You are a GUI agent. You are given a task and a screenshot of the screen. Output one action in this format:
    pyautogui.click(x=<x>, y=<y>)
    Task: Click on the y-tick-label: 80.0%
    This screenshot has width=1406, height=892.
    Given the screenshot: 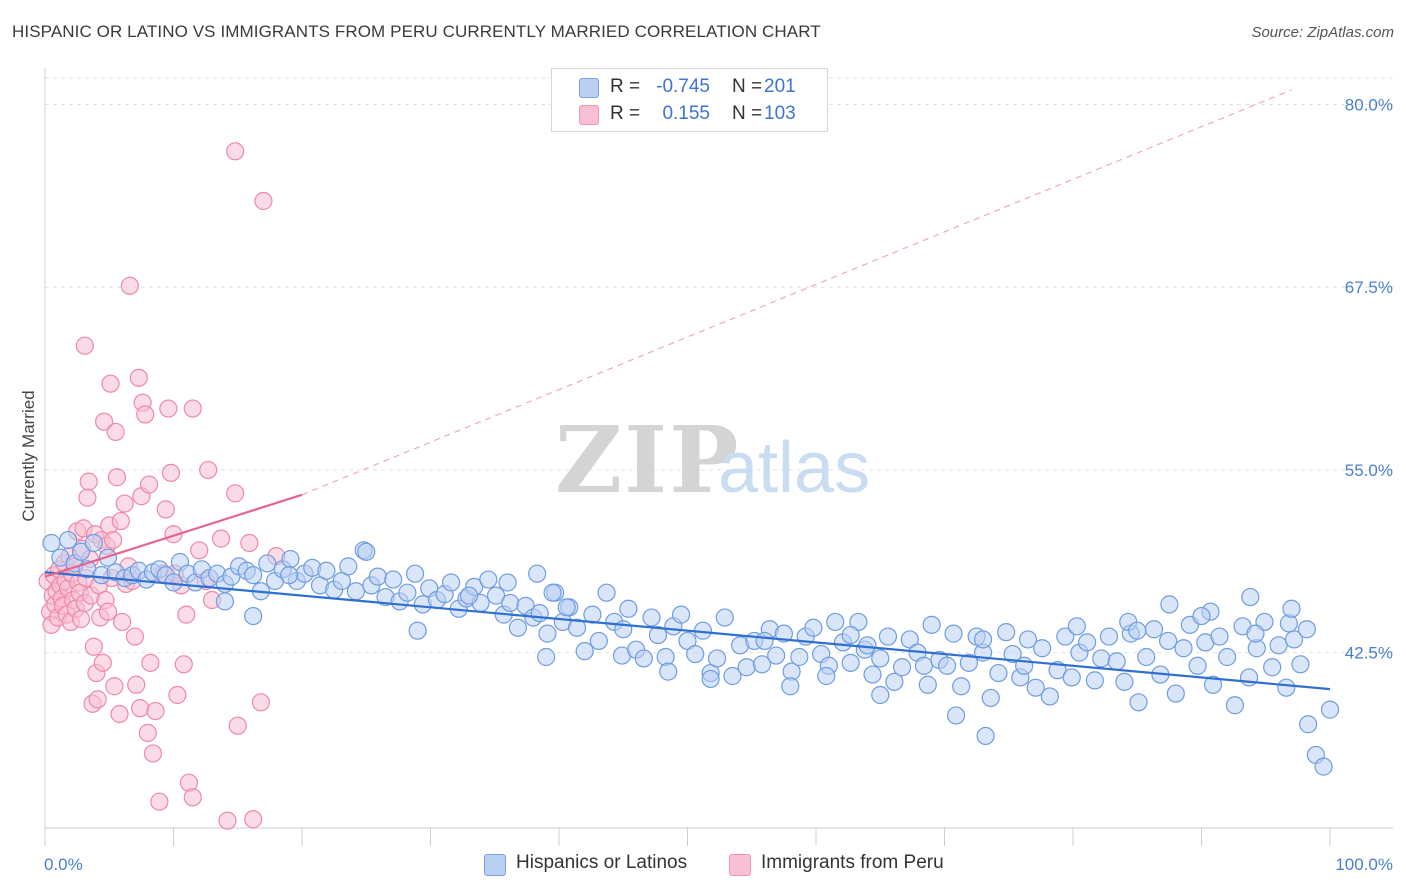 What is the action you would take?
    pyautogui.click(x=1369, y=105)
    